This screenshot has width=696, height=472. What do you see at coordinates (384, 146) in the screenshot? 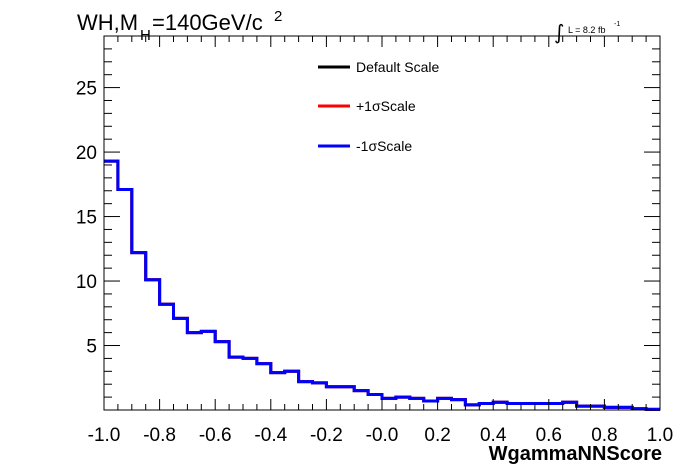
I see `legend-label-2: -1σScale` at bounding box center [384, 146].